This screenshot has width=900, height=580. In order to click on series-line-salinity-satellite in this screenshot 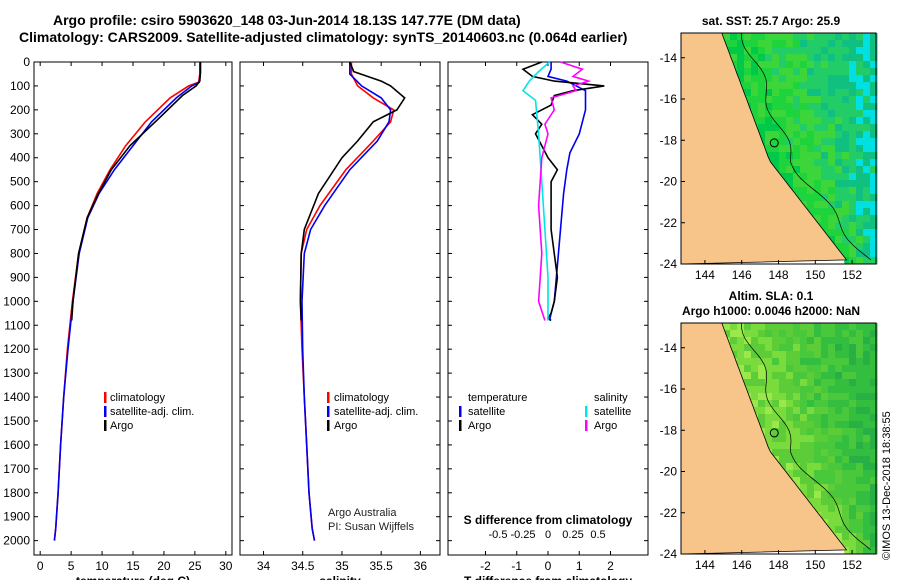, I will do `click(536, 191)`.